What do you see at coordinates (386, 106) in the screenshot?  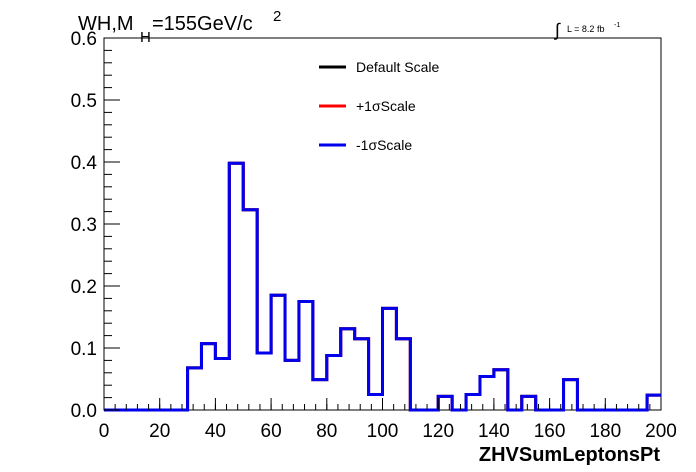 I see `legend-label-plus1sigma: +1σScale` at bounding box center [386, 106].